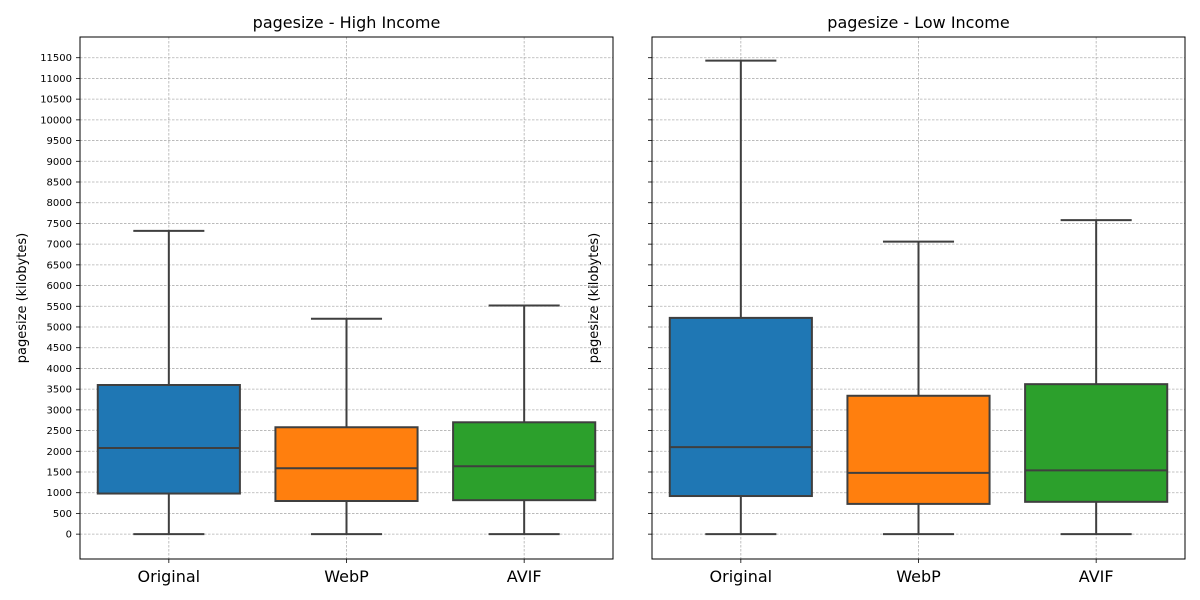 The width and height of the screenshot is (1200, 600). What do you see at coordinates (59, 224) in the screenshot?
I see `y-tick-label: 7500` at bounding box center [59, 224].